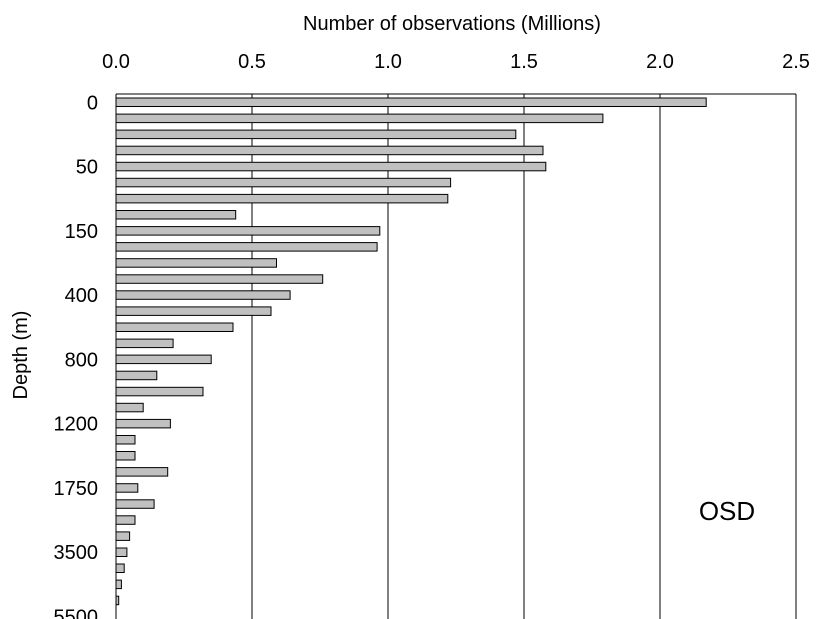 This screenshot has height=619, width=818. I want to click on y-tick-labels: 0 50 150 400 800 1200 1750 3500 5500, so click(76, 355).